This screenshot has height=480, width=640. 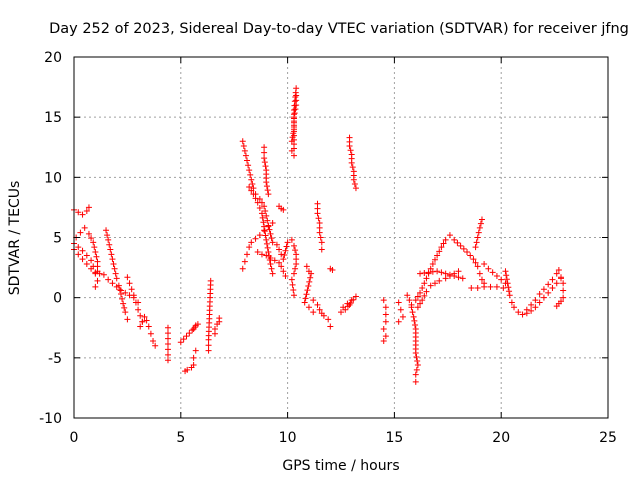 What do you see at coordinates (81, 211) in the screenshot?
I see `data-series-seg-early-a` at bounding box center [81, 211].